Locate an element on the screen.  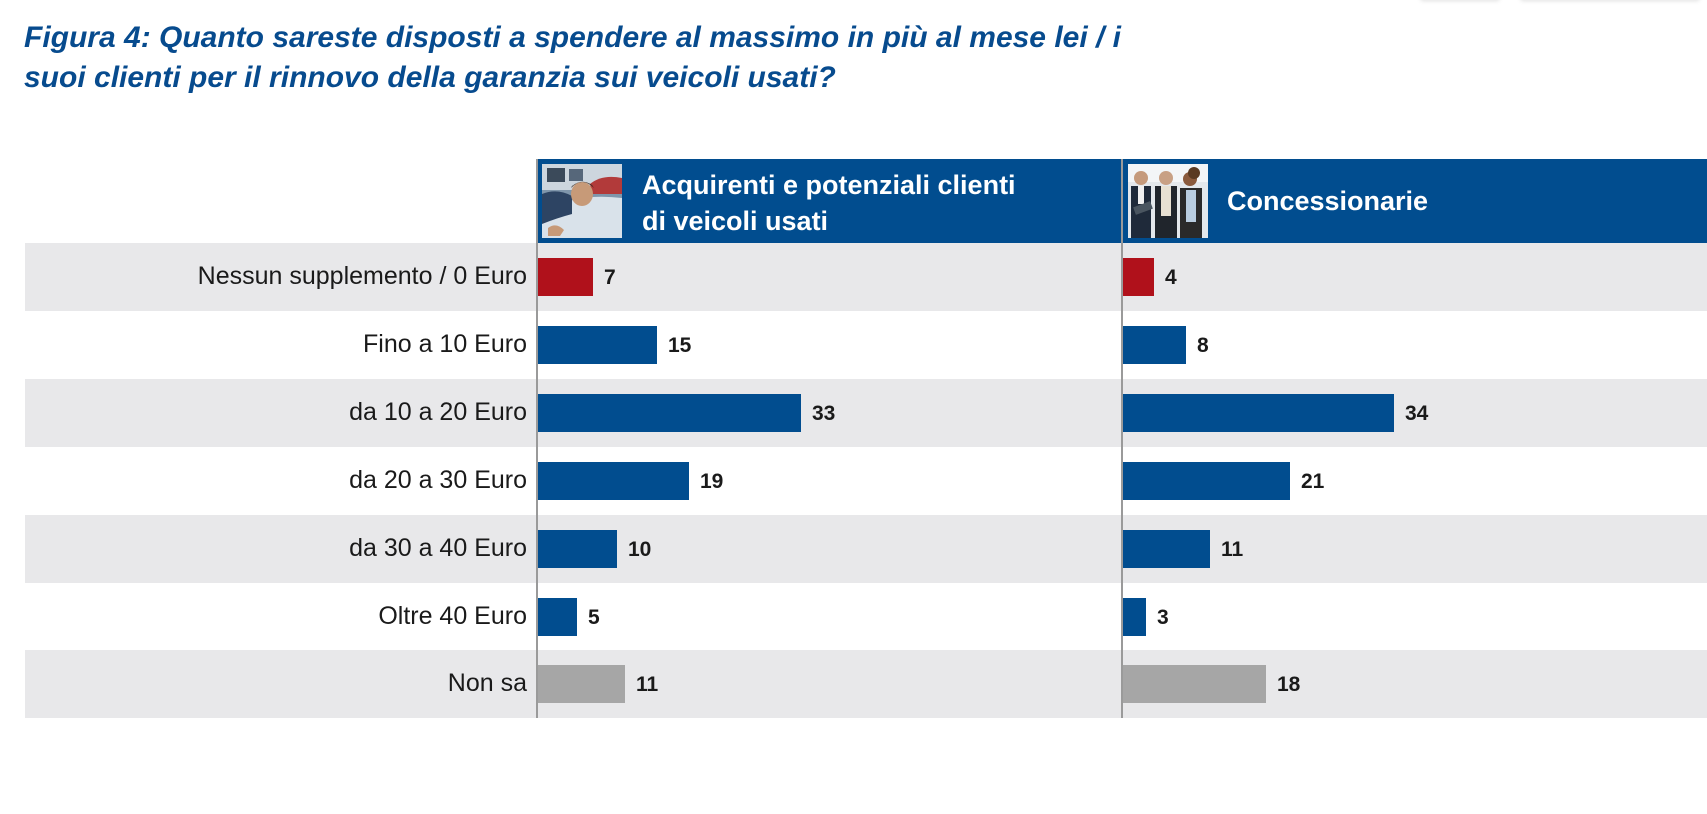
category-label: da 20 a 30 Euro is located at coordinates (438, 479).